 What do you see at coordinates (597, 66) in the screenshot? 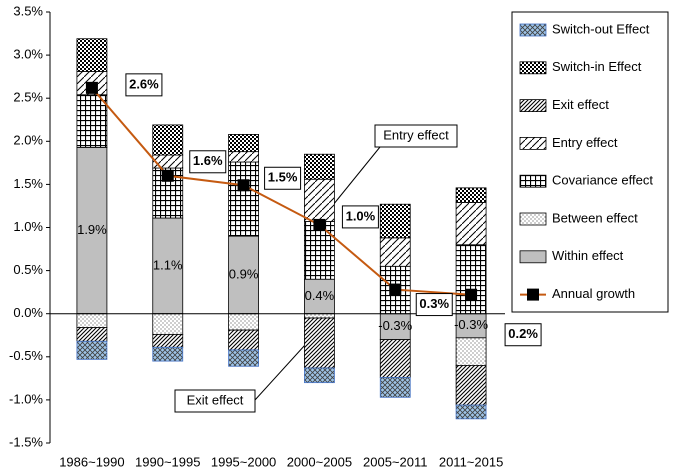
I see `legend-label: Switch-in Effect` at bounding box center [597, 66].